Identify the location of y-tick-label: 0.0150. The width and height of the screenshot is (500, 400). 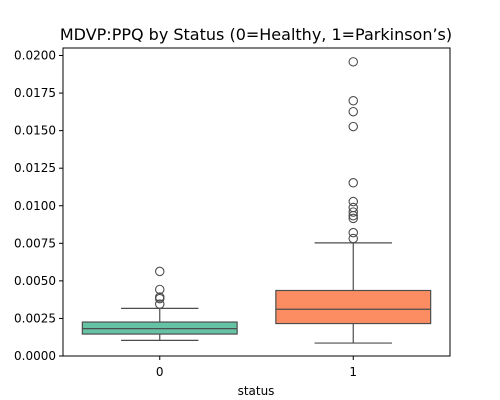
(35, 131).